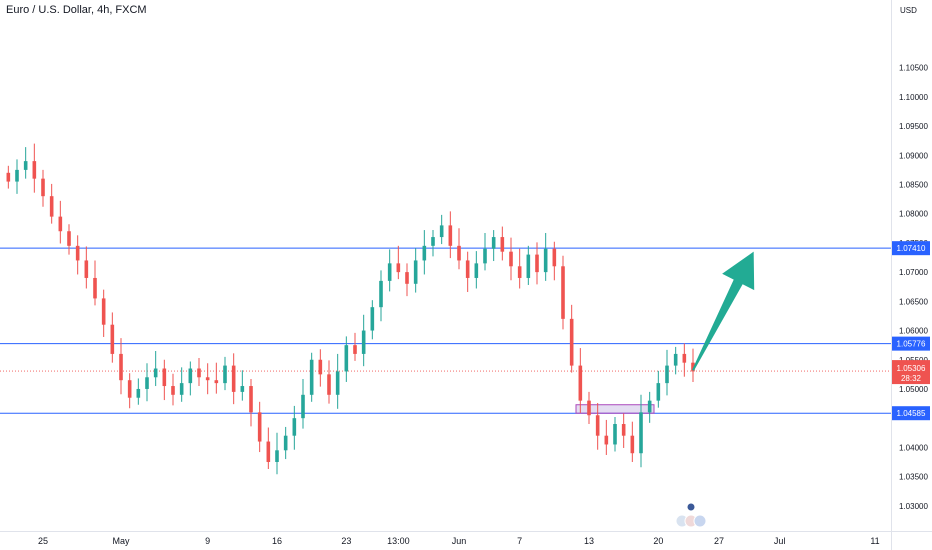 The height and width of the screenshot is (550, 932). What do you see at coordinates (913, 97) in the screenshot?
I see `y-tick-label: 1.10000` at bounding box center [913, 97].